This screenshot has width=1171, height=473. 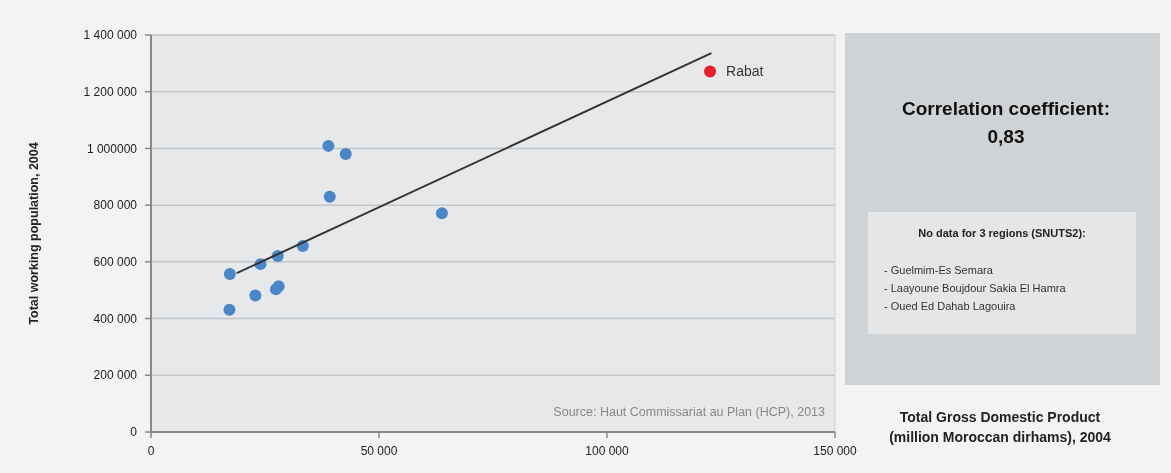 What do you see at coordinates (745, 71) in the screenshot?
I see `series-label: Rabat` at bounding box center [745, 71].